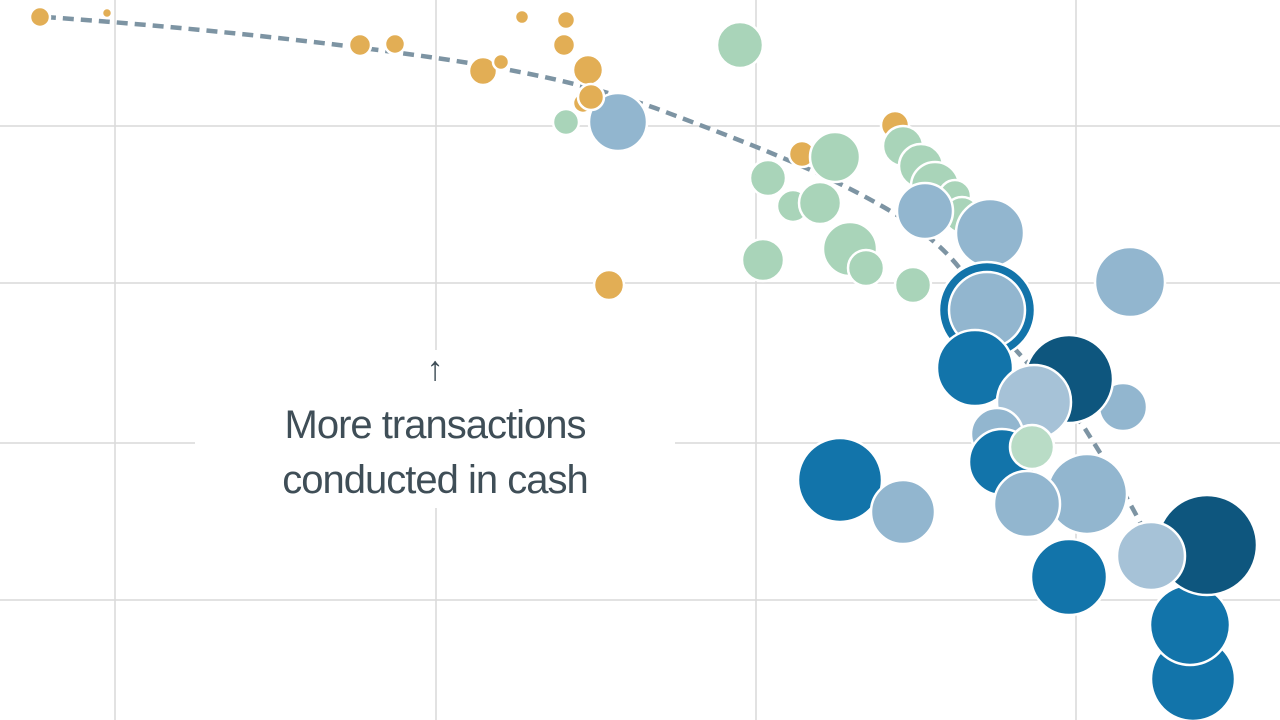 Image resolution: width=1280 pixels, height=720 pixels. Describe the element at coordinates (1151, 556) in the screenshot. I see `bubble-steel_light` at that location.